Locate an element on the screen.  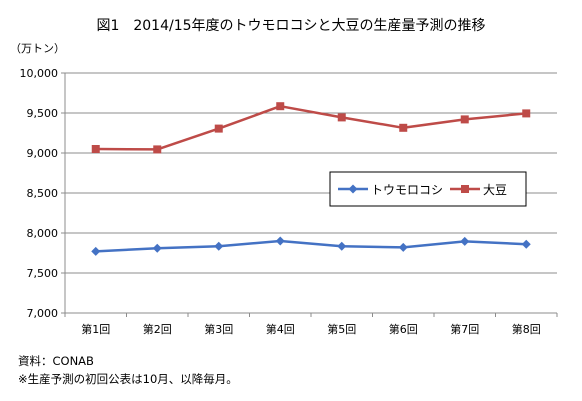
y-tick-label: 9,500 is located at coordinates (43, 113).